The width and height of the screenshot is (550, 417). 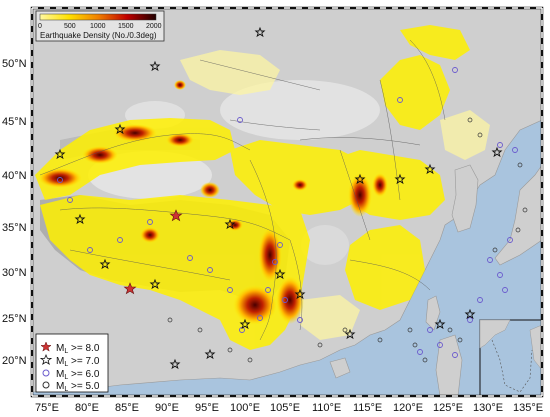 I want to click on lon-label: 115°E, so click(x=367, y=408).